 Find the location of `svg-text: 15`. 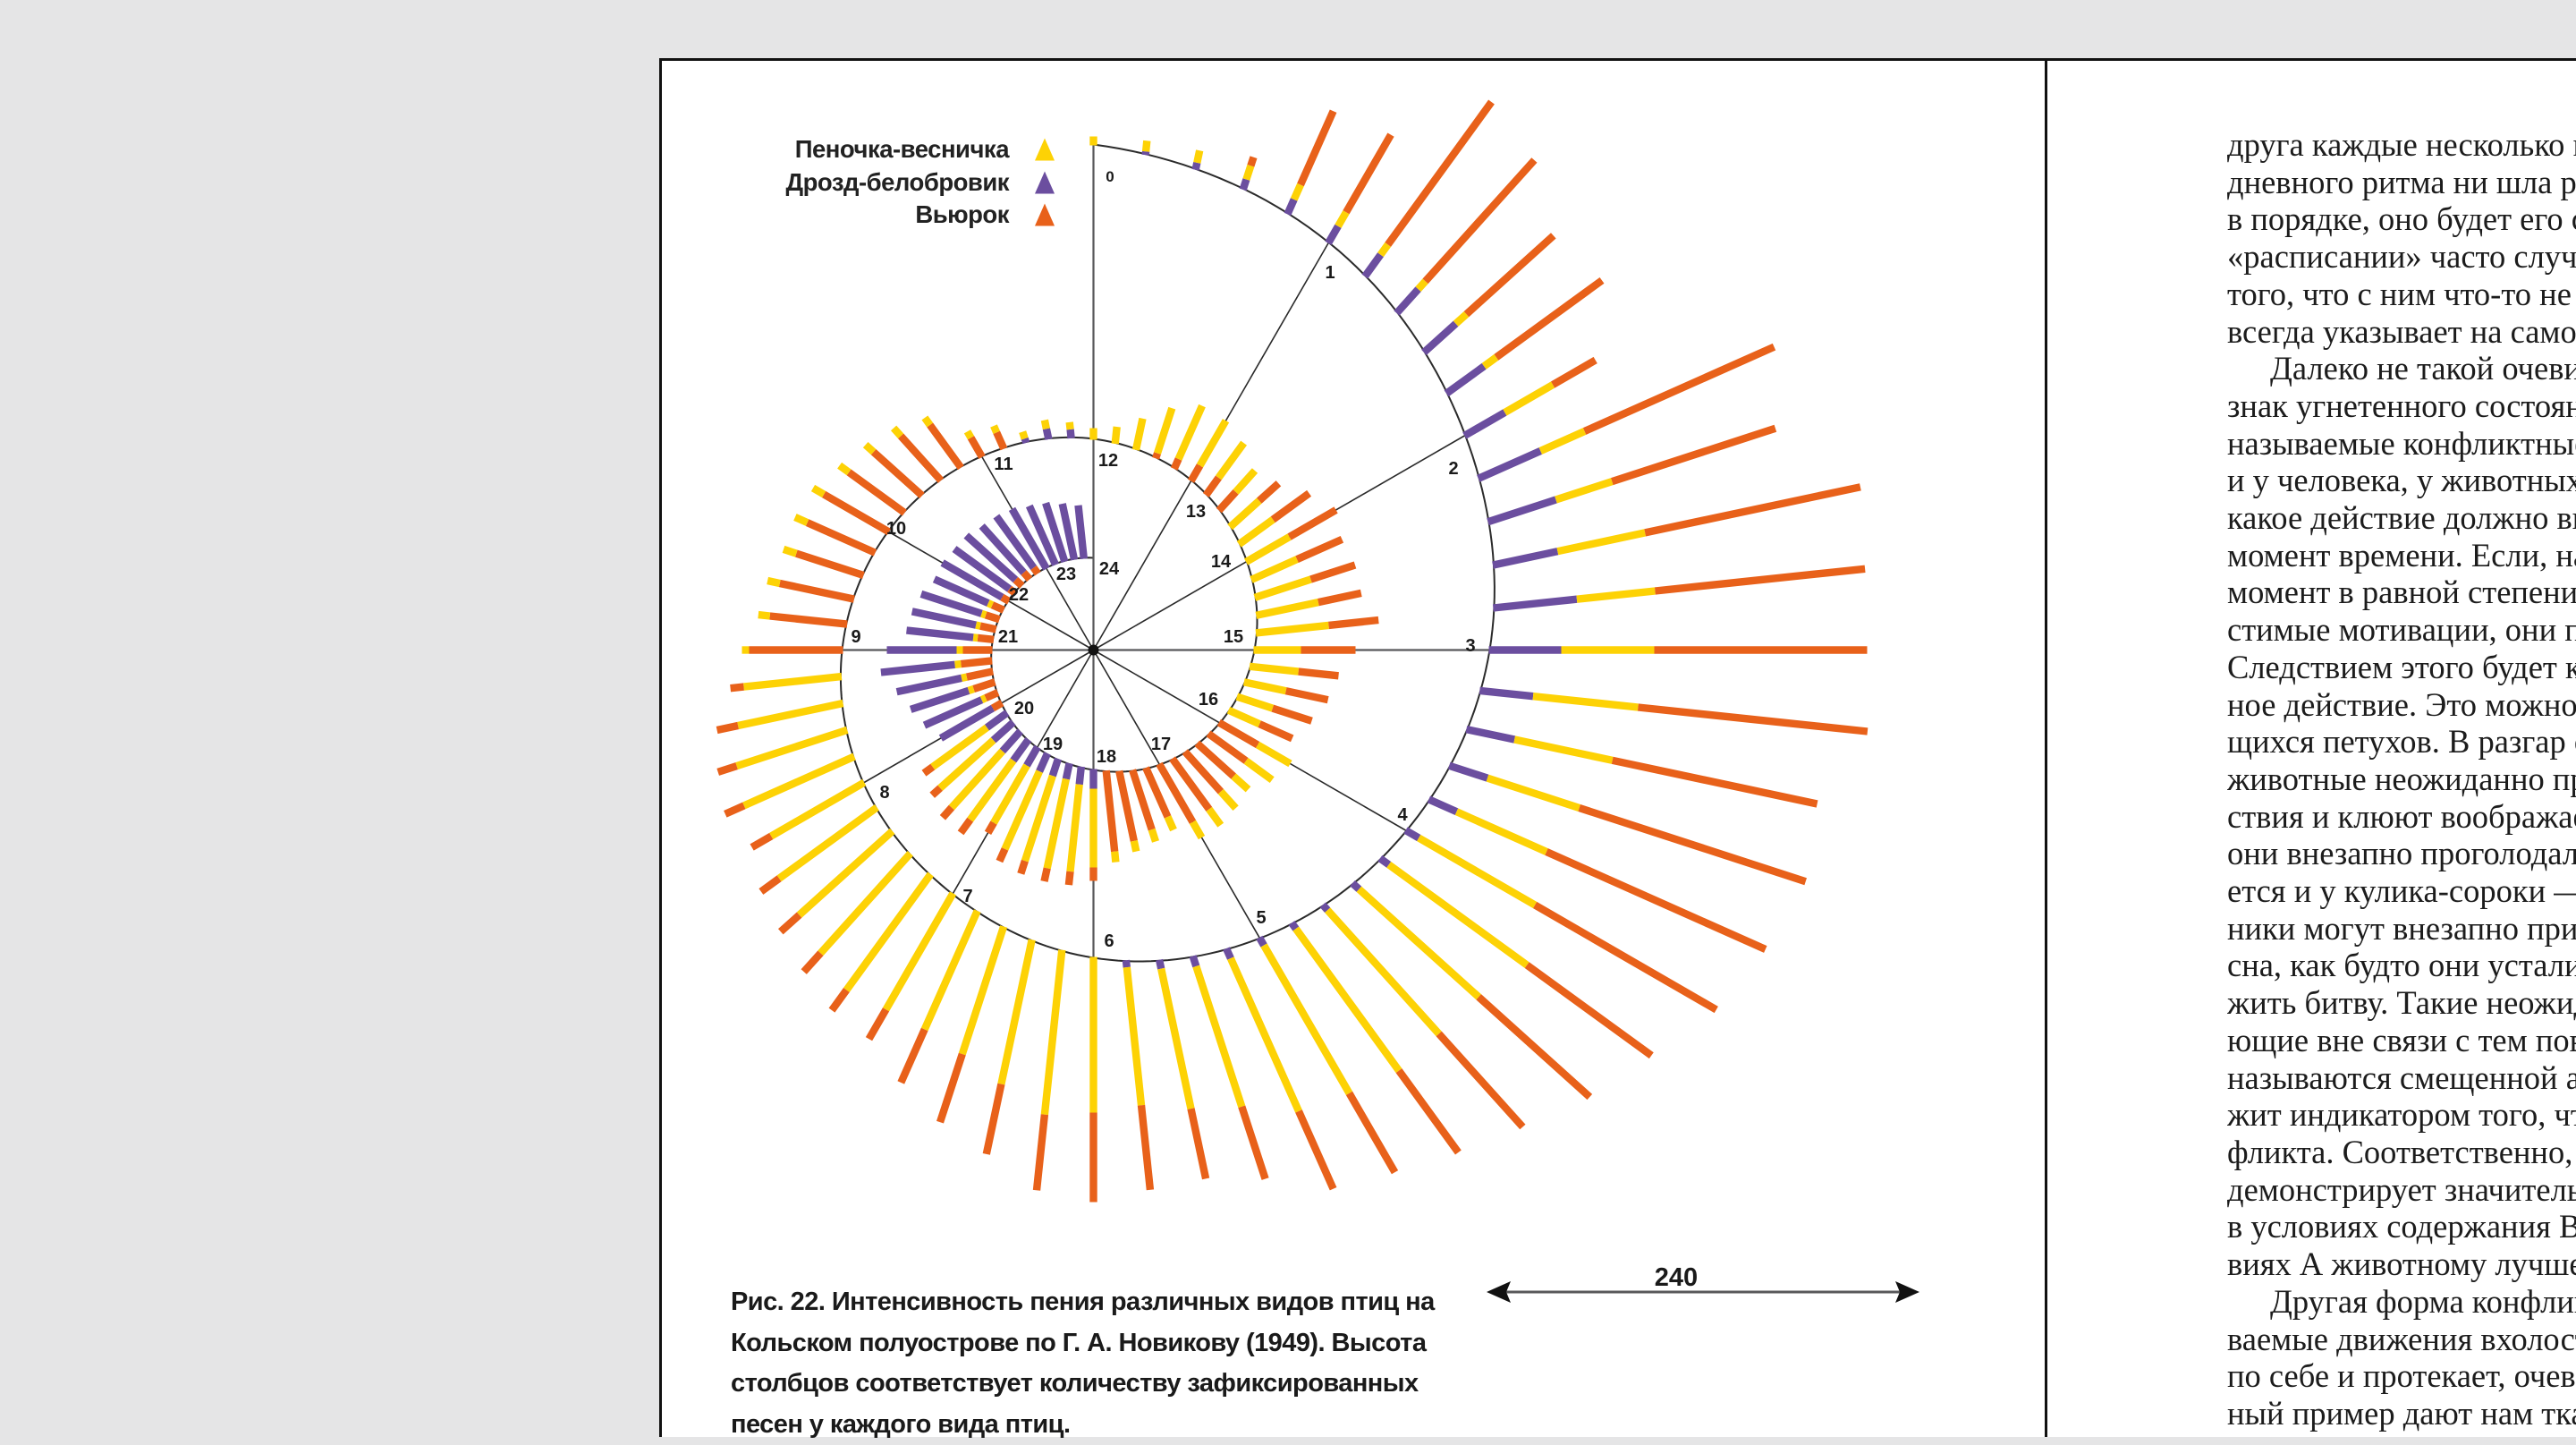

svg-text: 15 is located at coordinates (1233, 637).